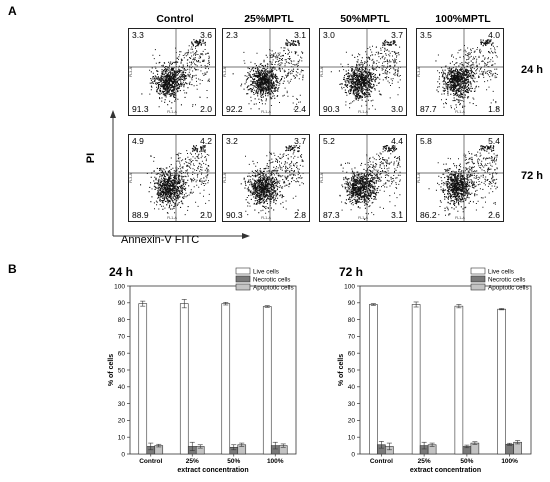  What do you see at coordinates (140, 215) in the screenshot?
I see `quadrant-value-ll: 88.9` at bounding box center [140, 215].